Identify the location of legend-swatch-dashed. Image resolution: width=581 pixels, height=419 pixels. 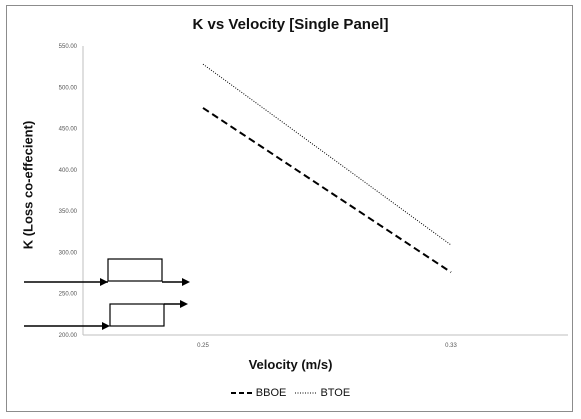
(241, 393).